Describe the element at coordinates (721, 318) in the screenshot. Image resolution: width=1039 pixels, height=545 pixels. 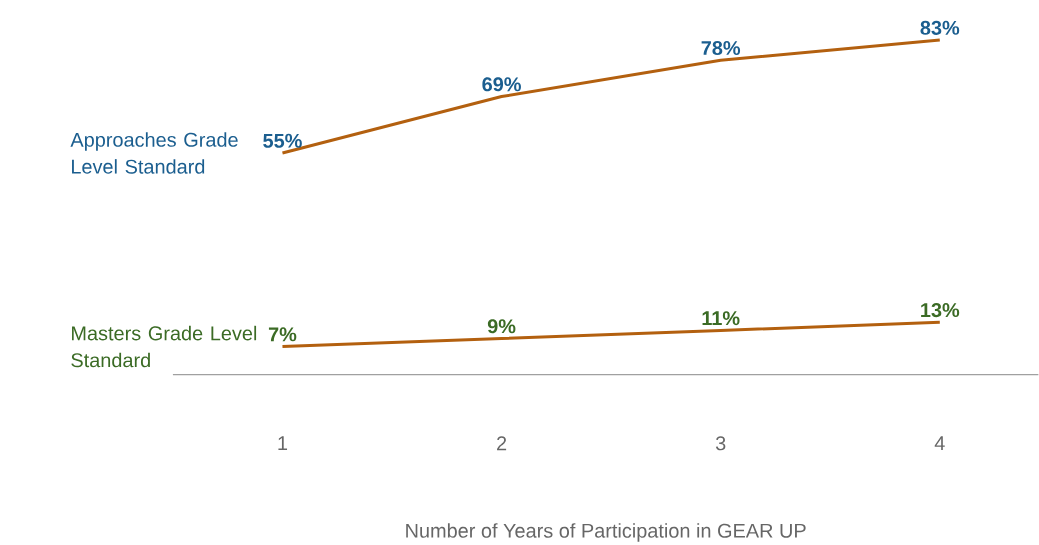
I see `data-label: 11%` at that location.